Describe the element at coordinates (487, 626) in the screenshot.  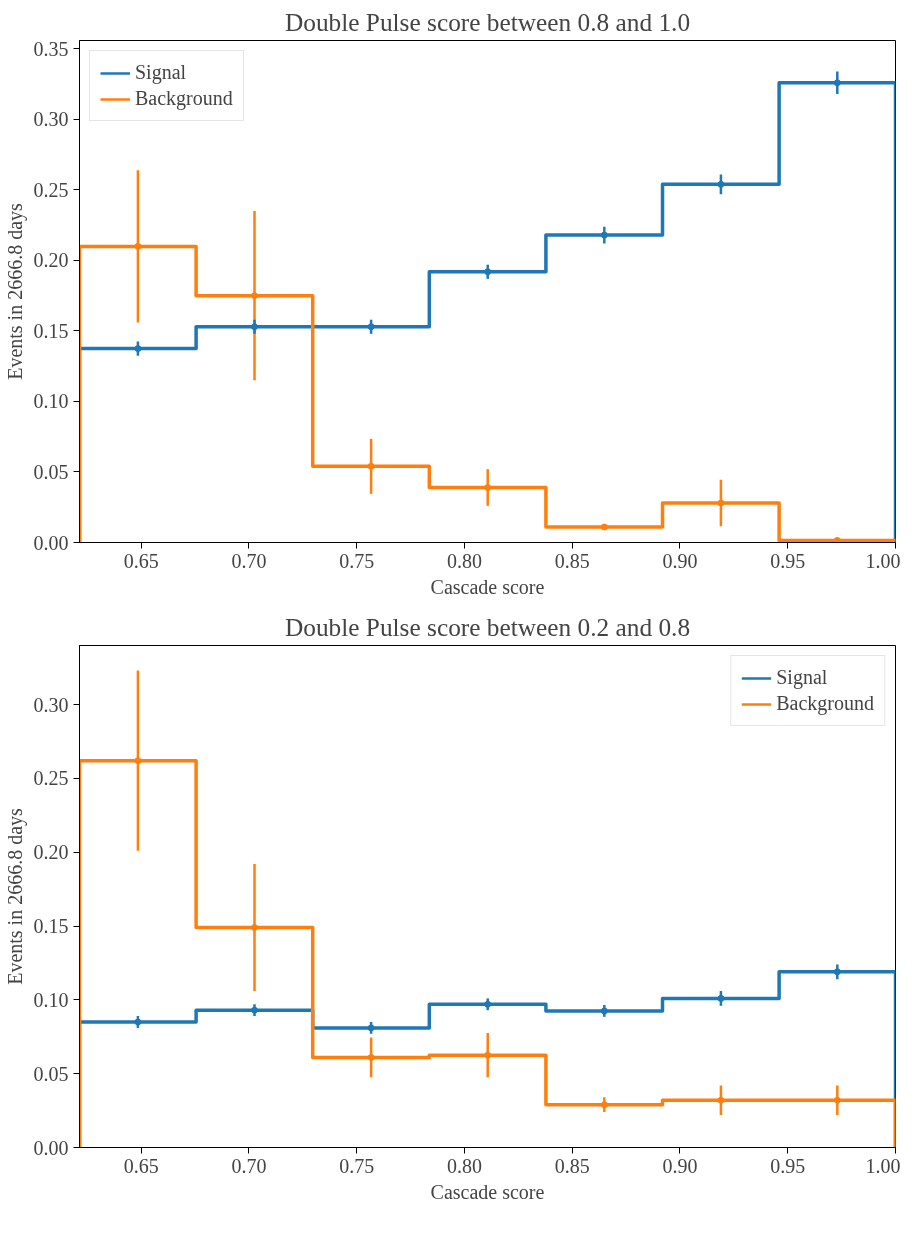
I see `chart-title: Double Pulse score between 0.2 and 0.8` at that location.